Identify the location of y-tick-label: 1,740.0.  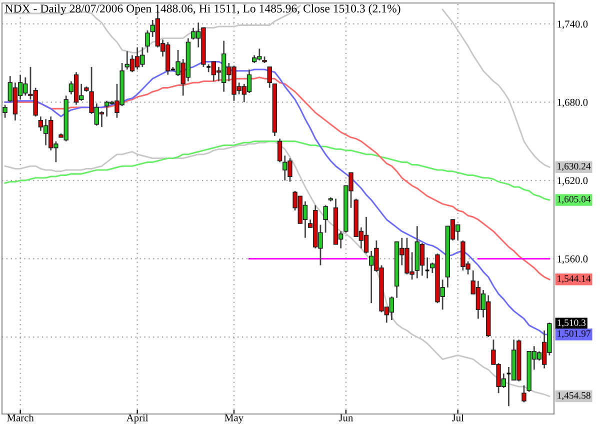
(573, 25).